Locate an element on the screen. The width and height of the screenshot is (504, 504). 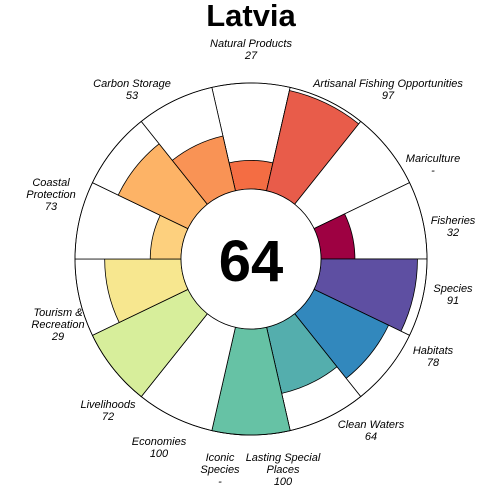
value-clean-waters: 64 is located at coordinates (371, 437).